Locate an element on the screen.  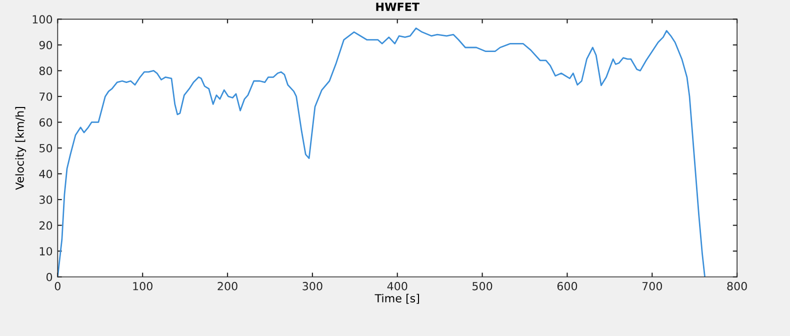
y-tick-label: 10 is located at coordinates (46, 251).